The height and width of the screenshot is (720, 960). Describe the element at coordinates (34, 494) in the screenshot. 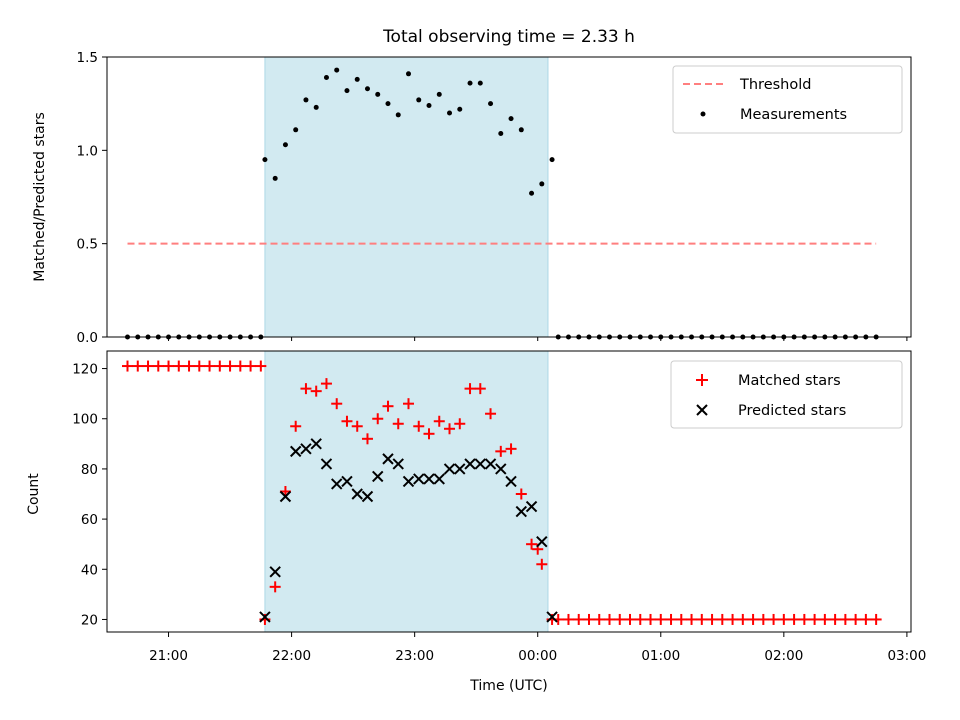

I see `bottom-y-axis-label: Count` at that location.